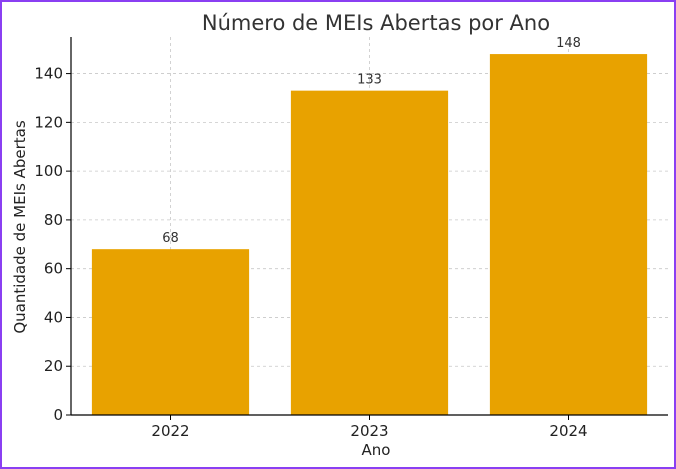 The height and width of the screenshot is (469, 676). What do you see at coordinates (48, 171) in the screenshot?
I see `y-tick-label: 100` at bounding box center [48, 171].